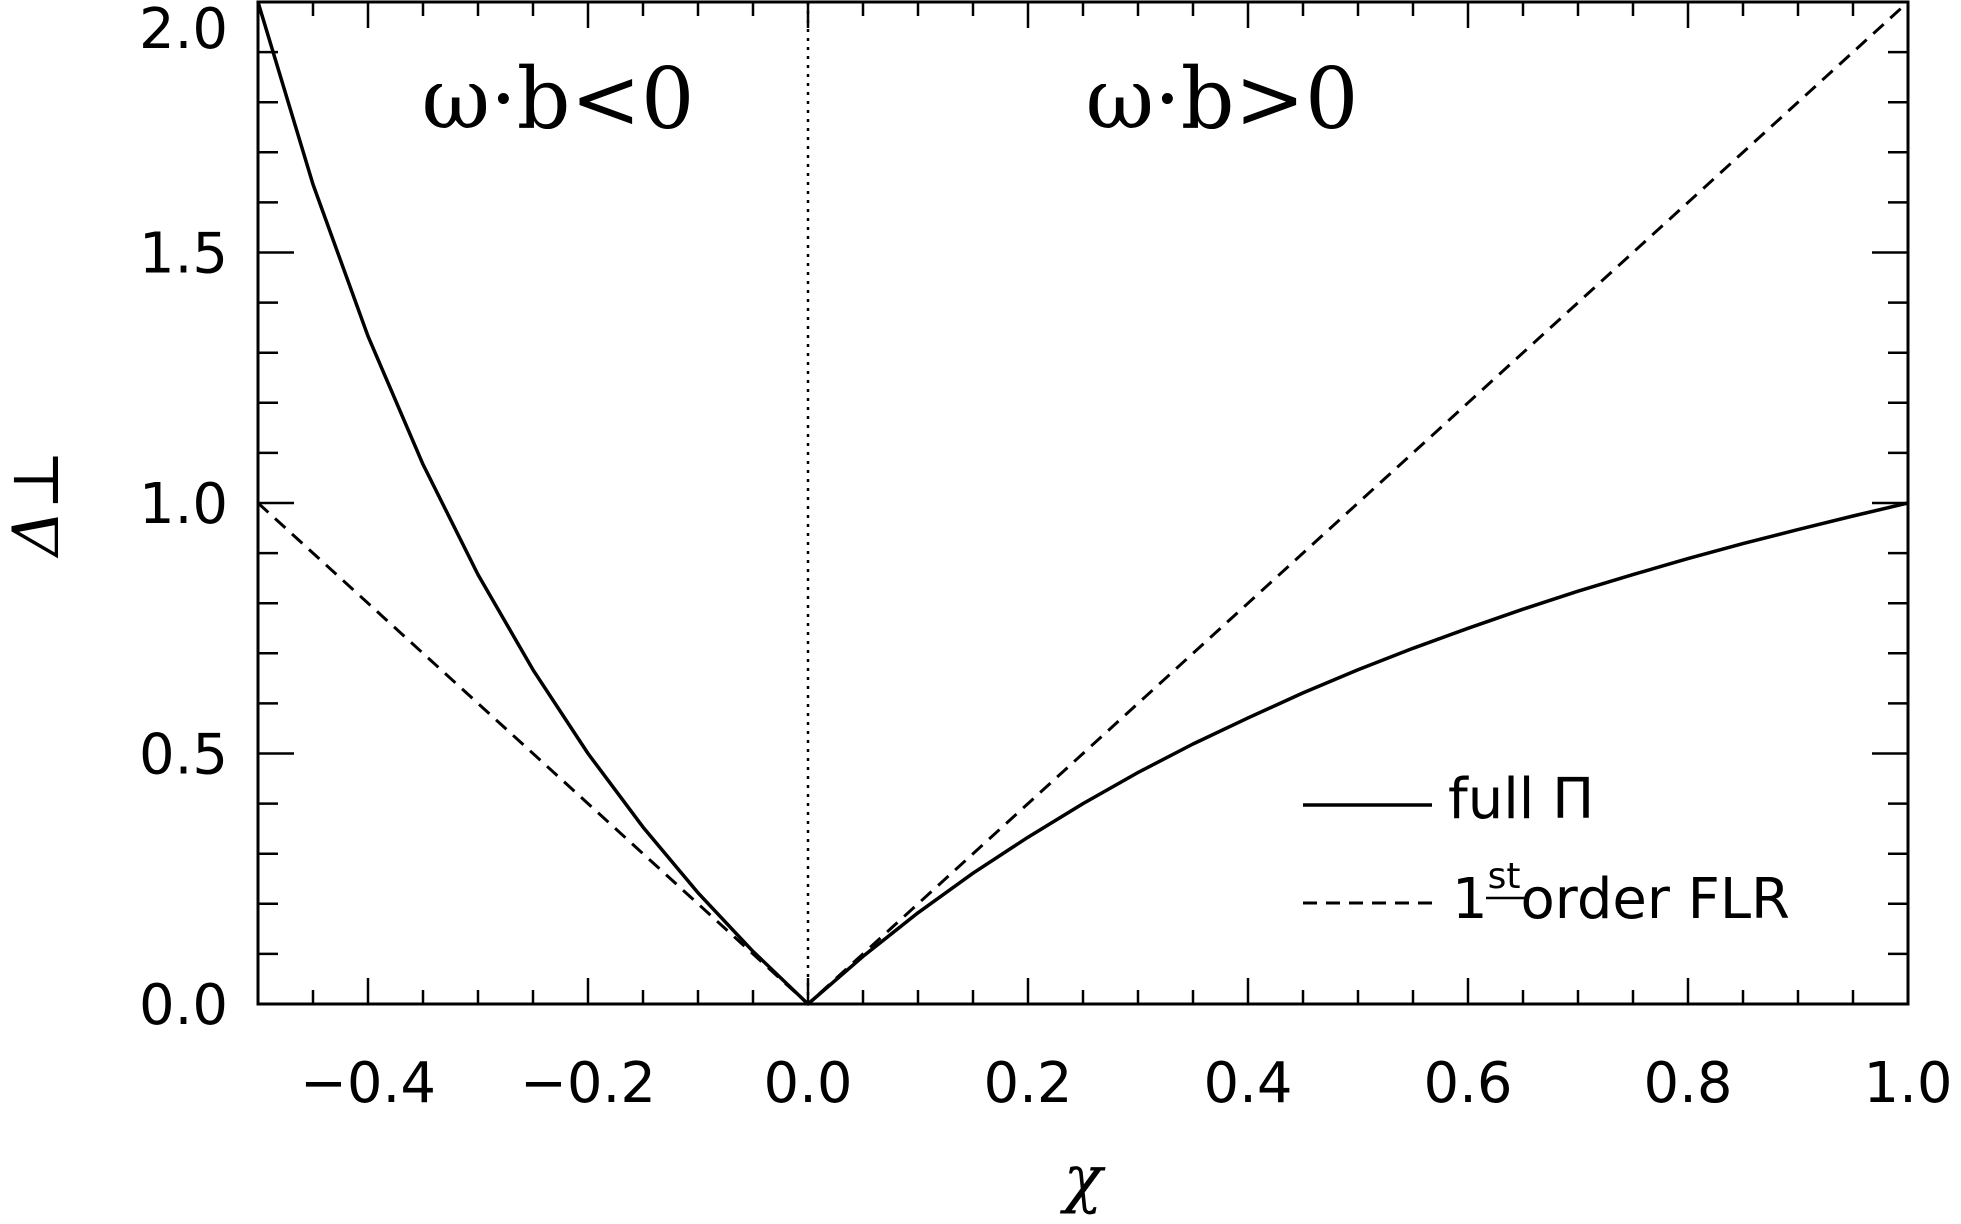 The height and width of the screenshot is (1224, 1961). I want to click on x-tick-labels: −0.4 −0.2 0.0 0.2 0.4 0.6 0.8 1.0, so click(1126, 1083).